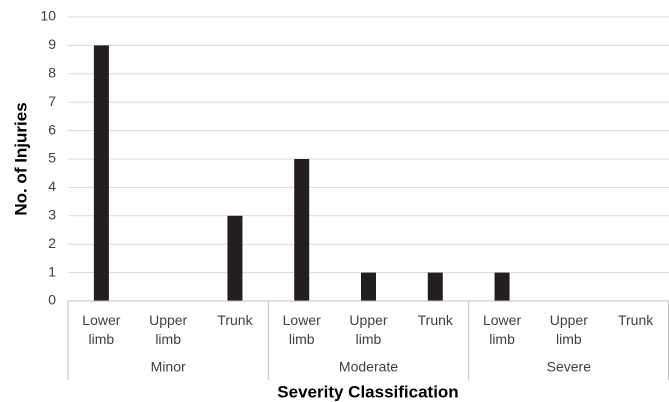 This screenshot has height=402, width=669. What do you see at coordinates (52, 101) in the screenshot?
I see `y-tick-label: 7` at bounding box center [52, 101].